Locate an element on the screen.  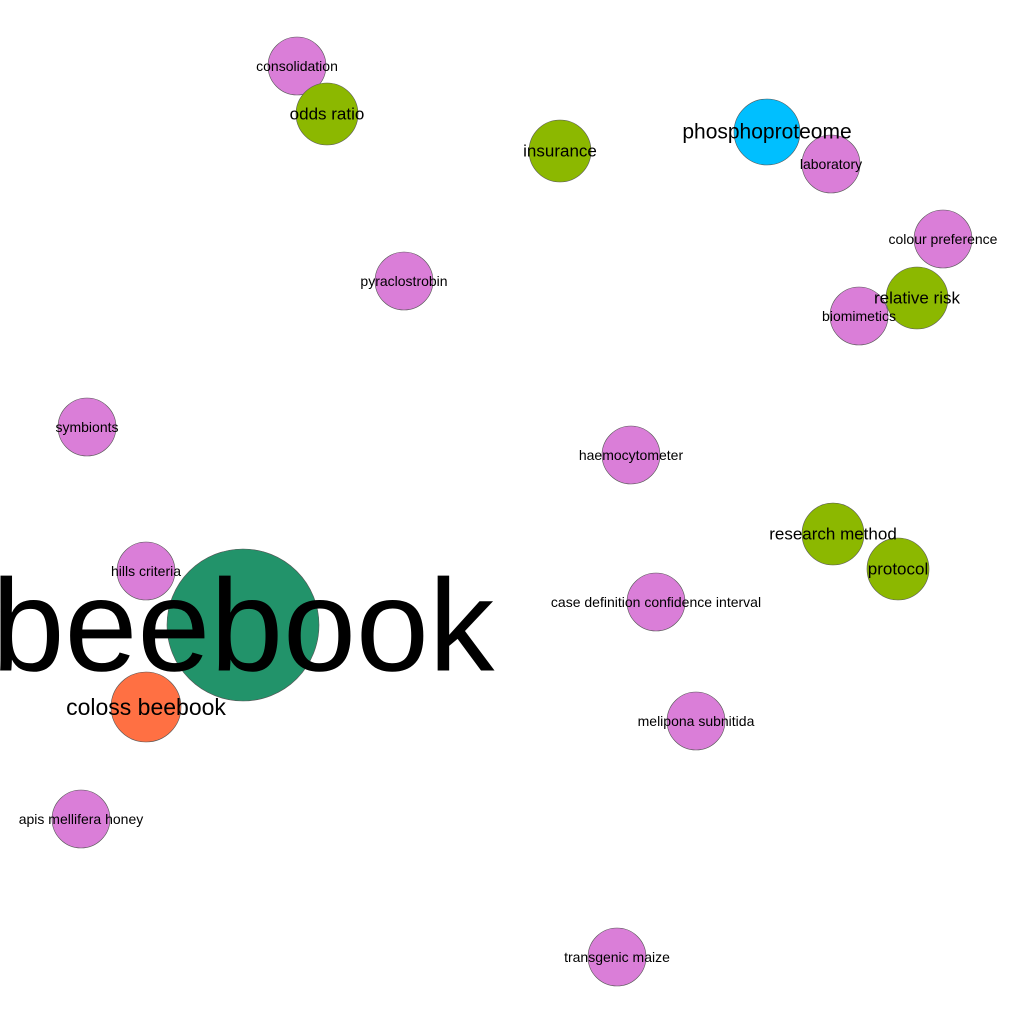
node-coloss-beebook is located at coordinates (146, 707).